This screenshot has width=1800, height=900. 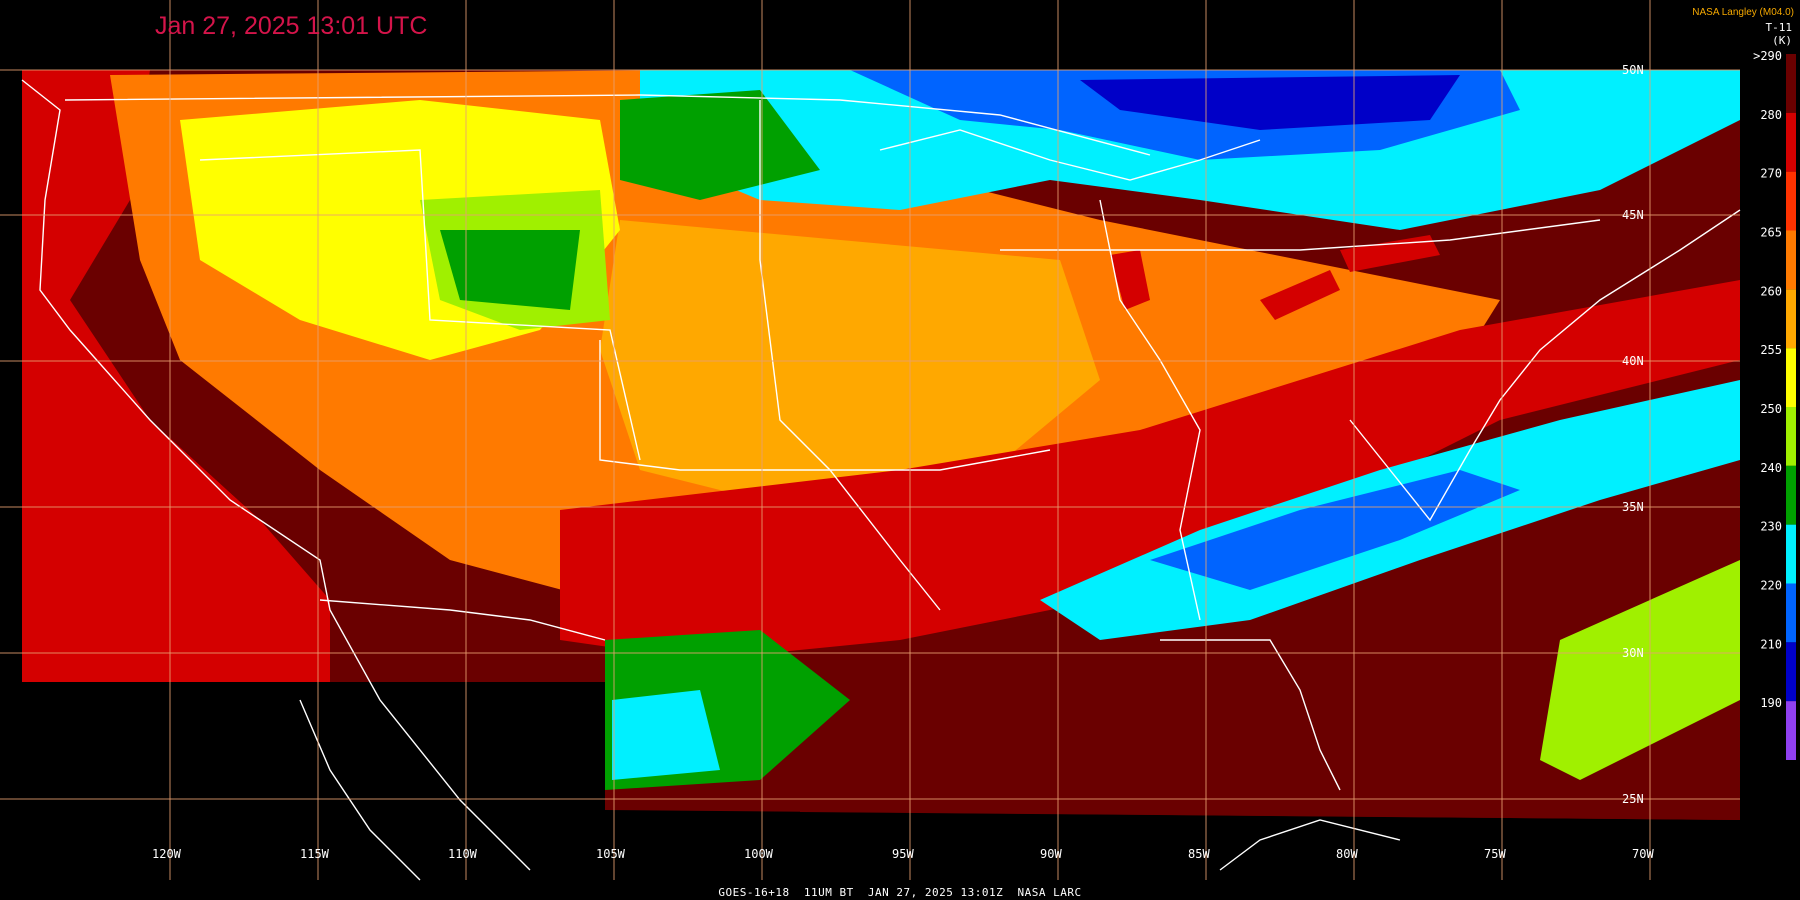 What do you see at coordinates (1633, 507) in the screenshot?
I see `latitude-label: 35N` at bounding box center [1633, 507].